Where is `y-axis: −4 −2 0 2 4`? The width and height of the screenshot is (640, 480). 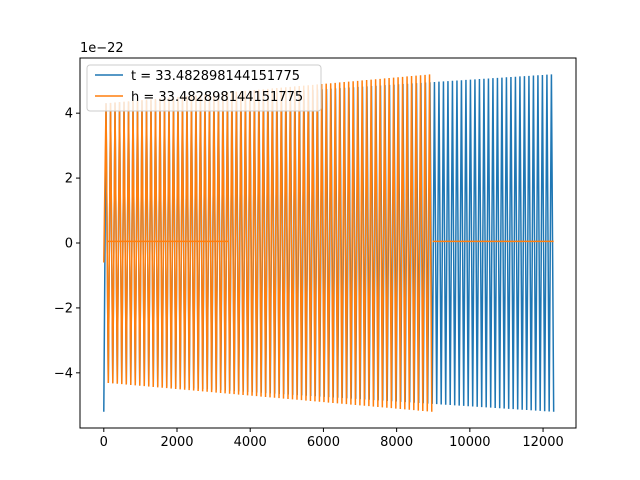
y-axis: −4 −2 0 2 4 is located at coordinates (67, 244).